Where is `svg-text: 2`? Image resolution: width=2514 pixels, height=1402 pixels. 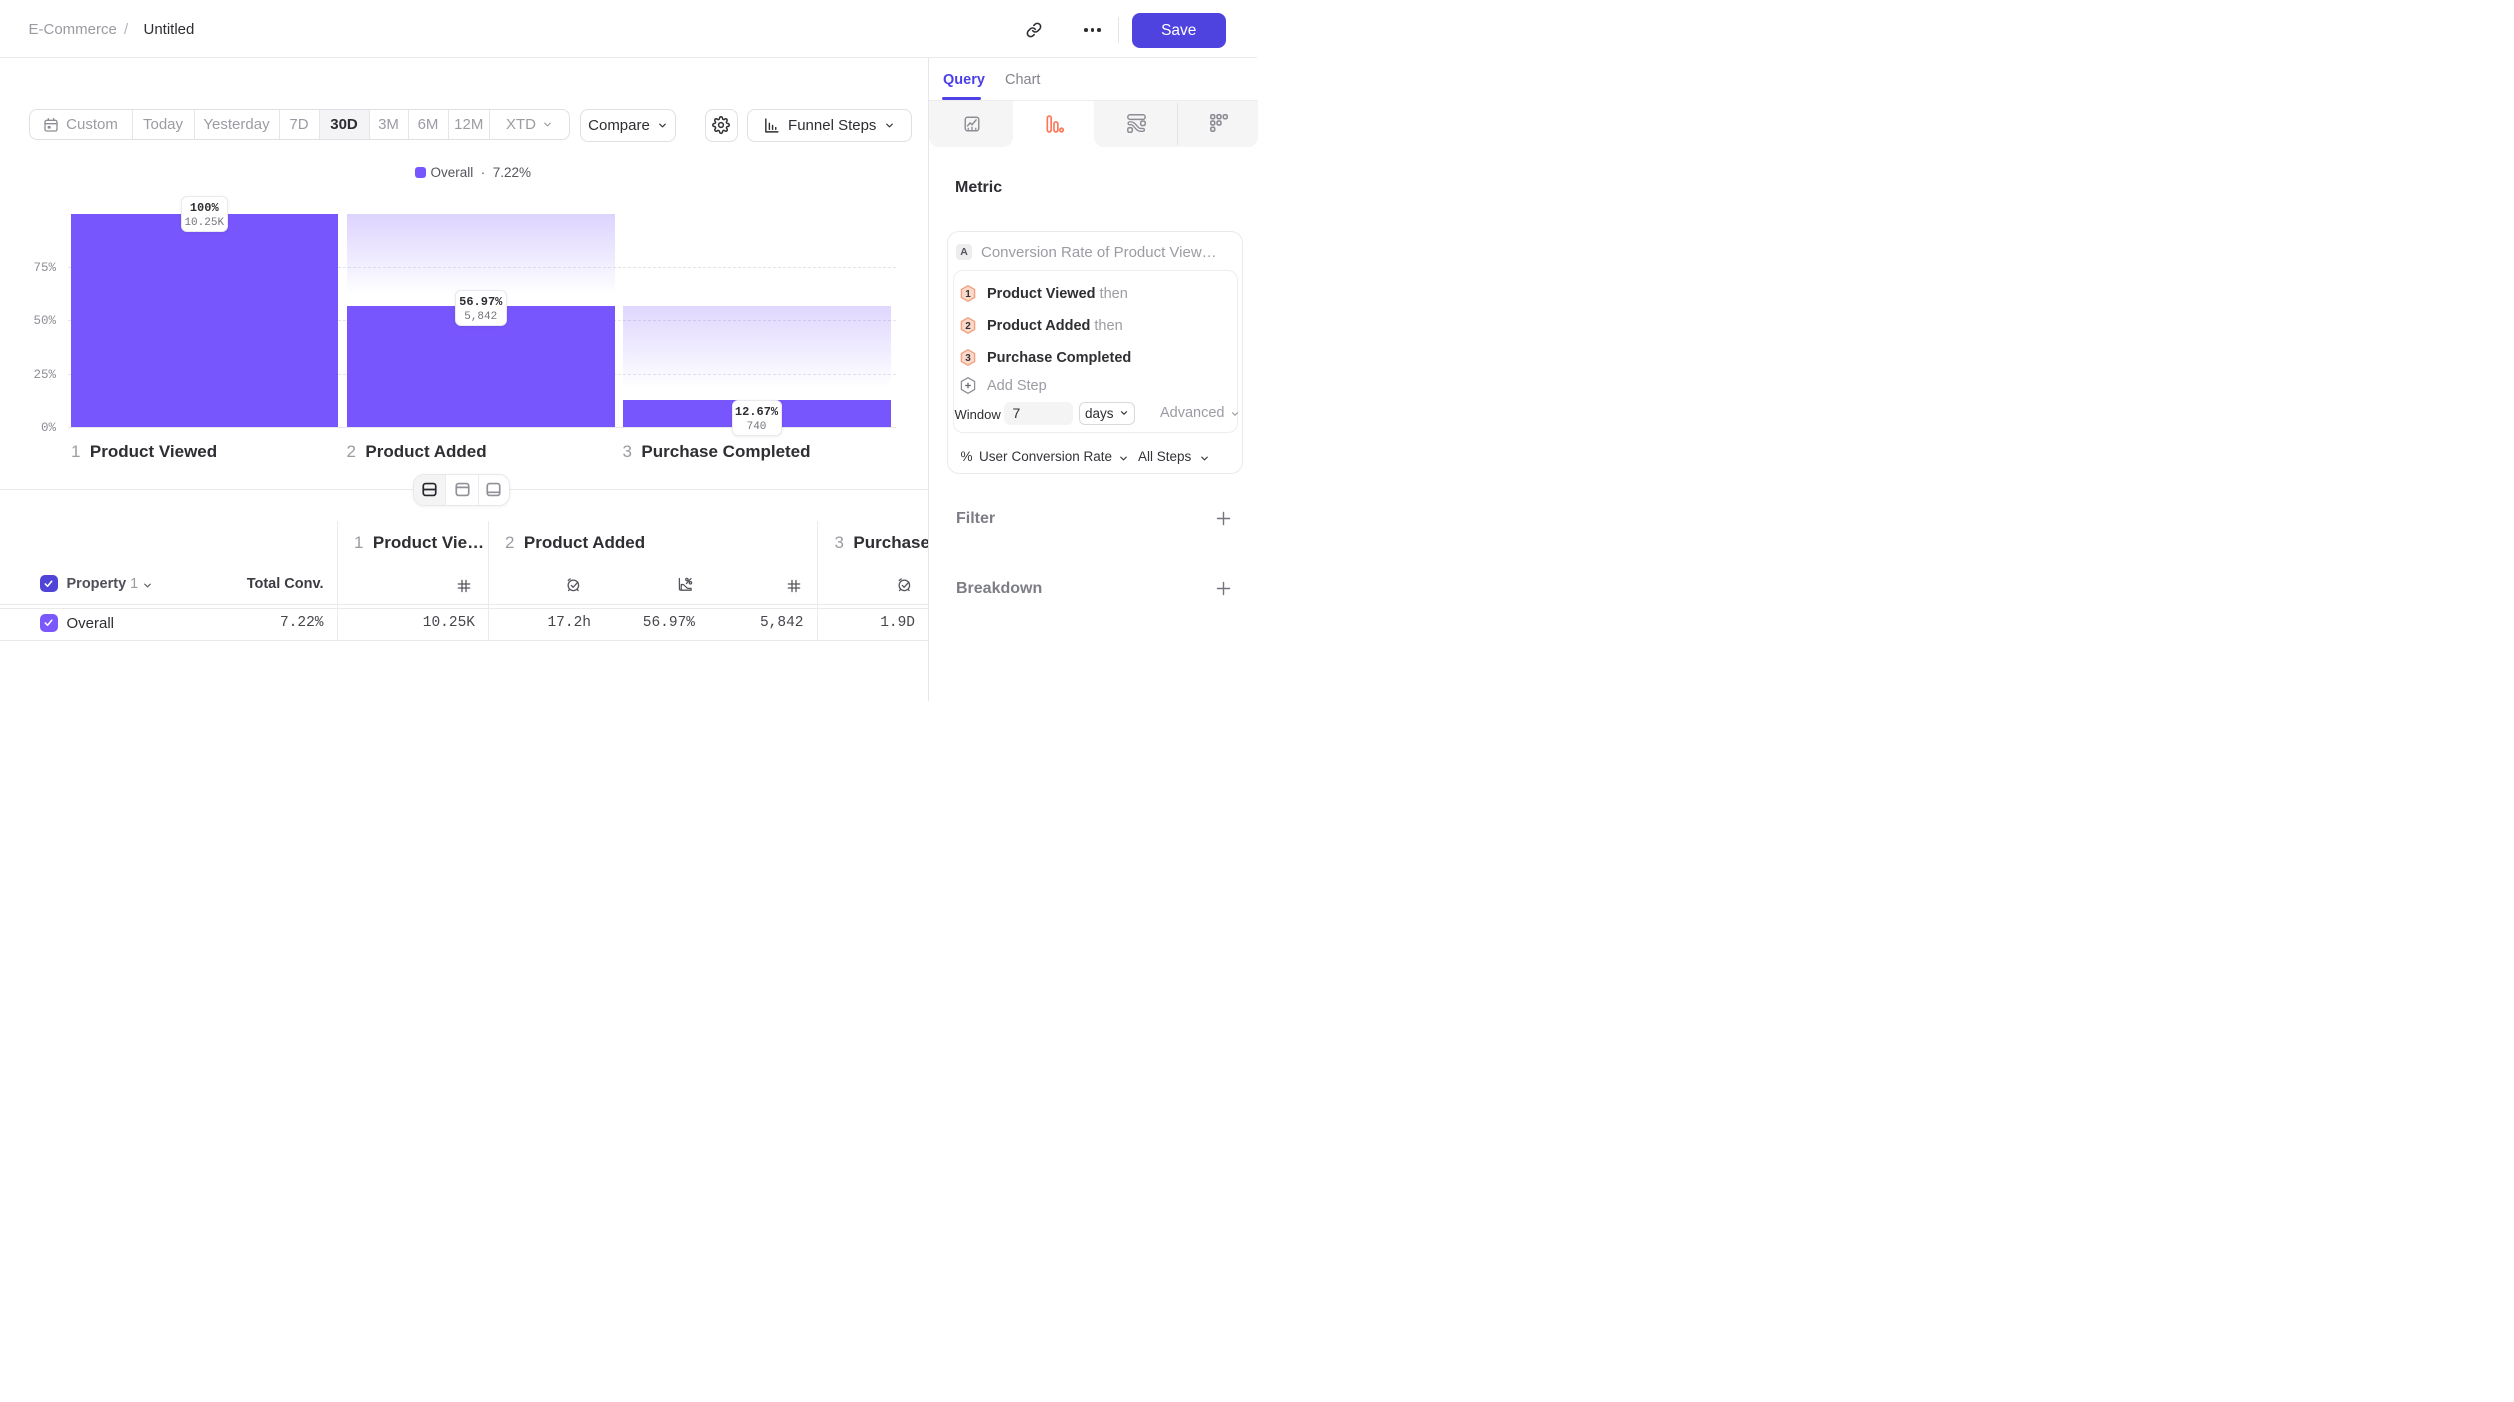 svg-text: 2 is located at coordinates (968, 326).